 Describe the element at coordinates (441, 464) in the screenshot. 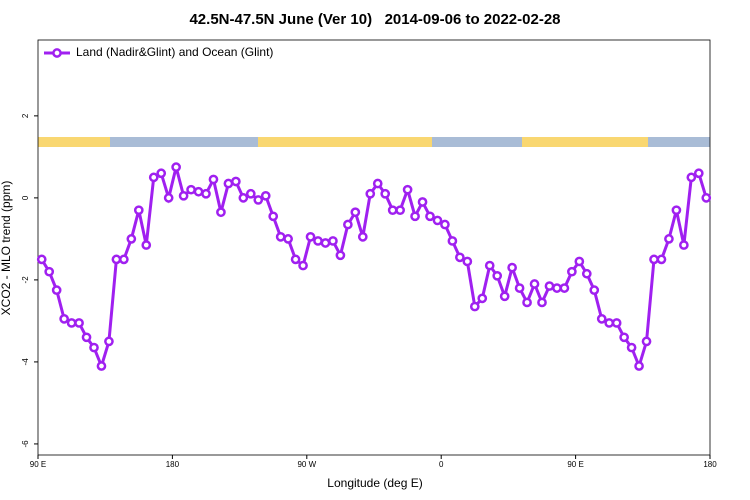

I see `x-tick-label: 0` at that location.